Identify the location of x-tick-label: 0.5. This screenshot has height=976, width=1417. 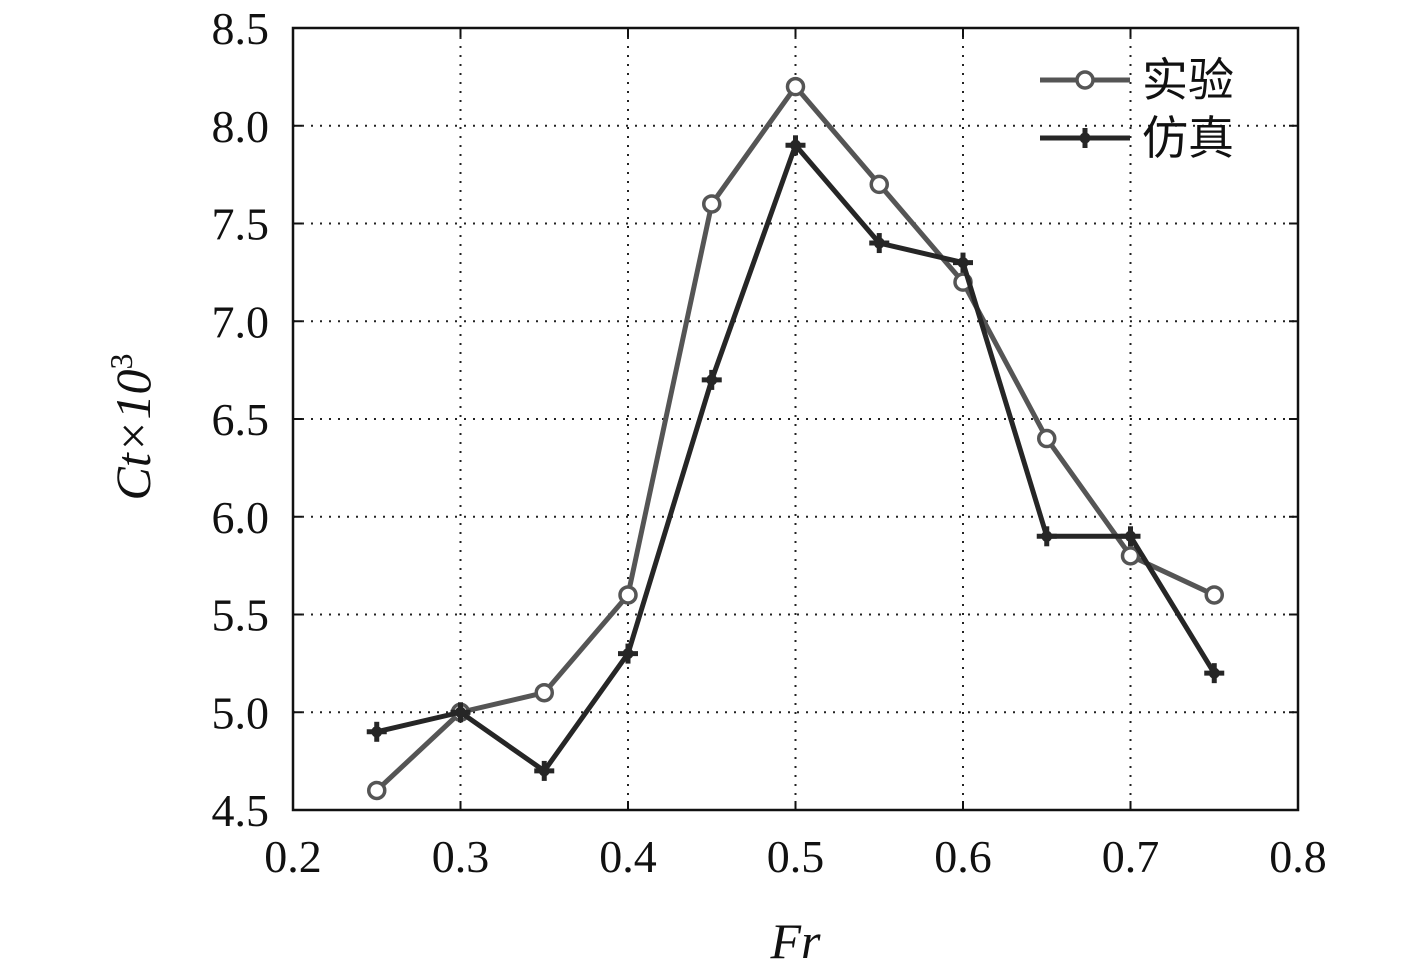
(796, 856).